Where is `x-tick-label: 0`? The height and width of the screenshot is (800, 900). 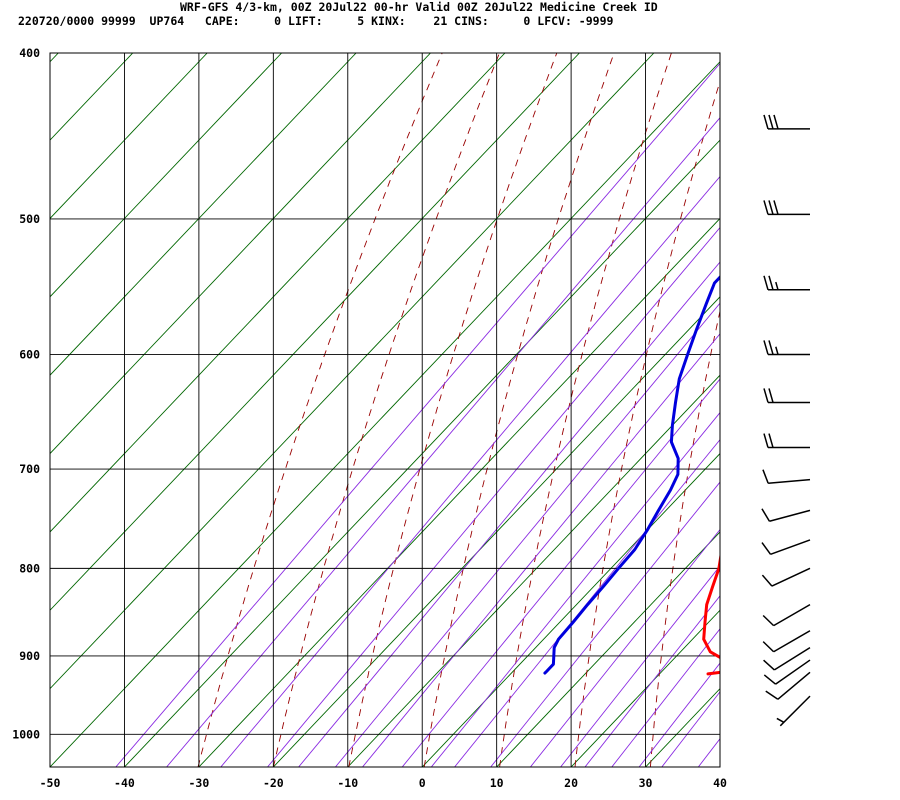
x-tick-label: 0 is located at coordinates (422, 783).